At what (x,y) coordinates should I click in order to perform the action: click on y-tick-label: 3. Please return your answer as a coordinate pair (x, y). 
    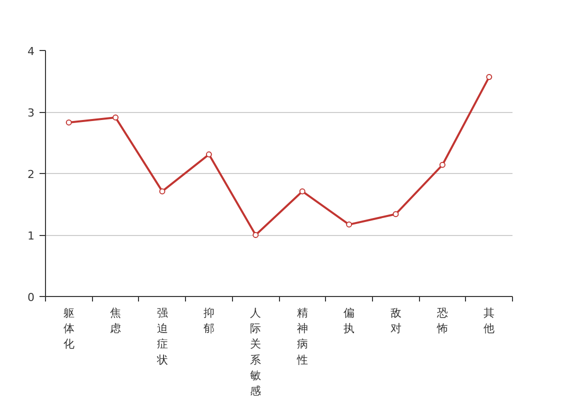
    Looking at the image, I should click on (31, 113).